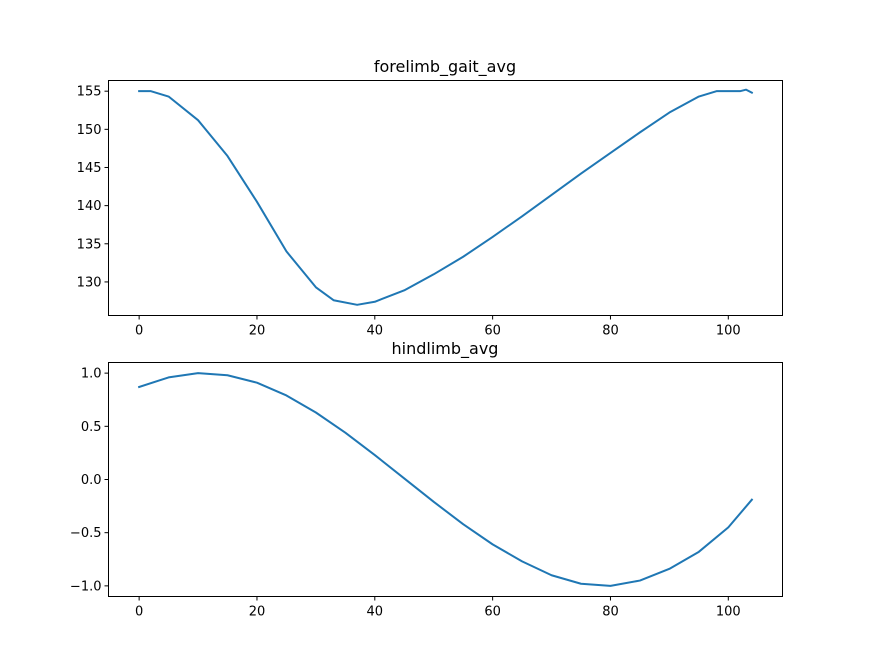 This screenshot has width=869, height=670. What do you see at coordinates (93, 187) in the screenshot?
I see `y-axis-ticks: 130 135 140 145 150 155` at bounding box center [93, 187].